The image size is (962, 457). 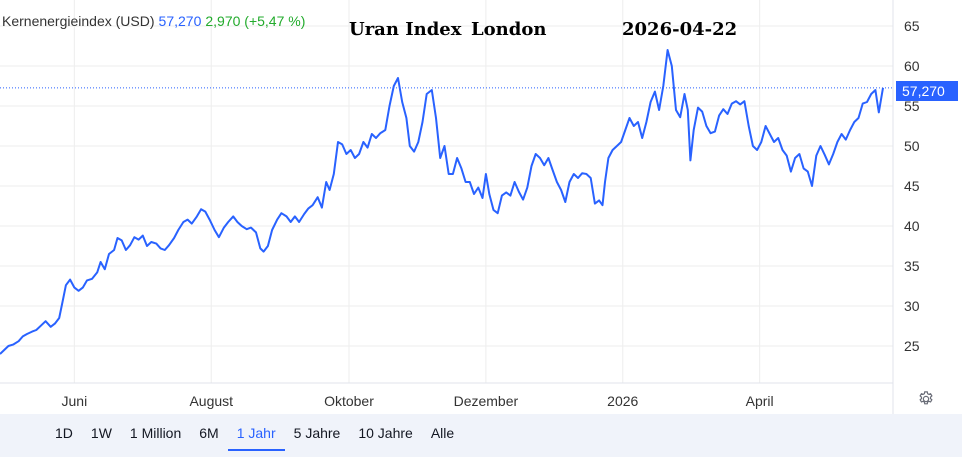 What do you see at coordinates (209, 433) in the screenshot?
I see `range-button-6m: 6M` at bounding box center [209, 433].